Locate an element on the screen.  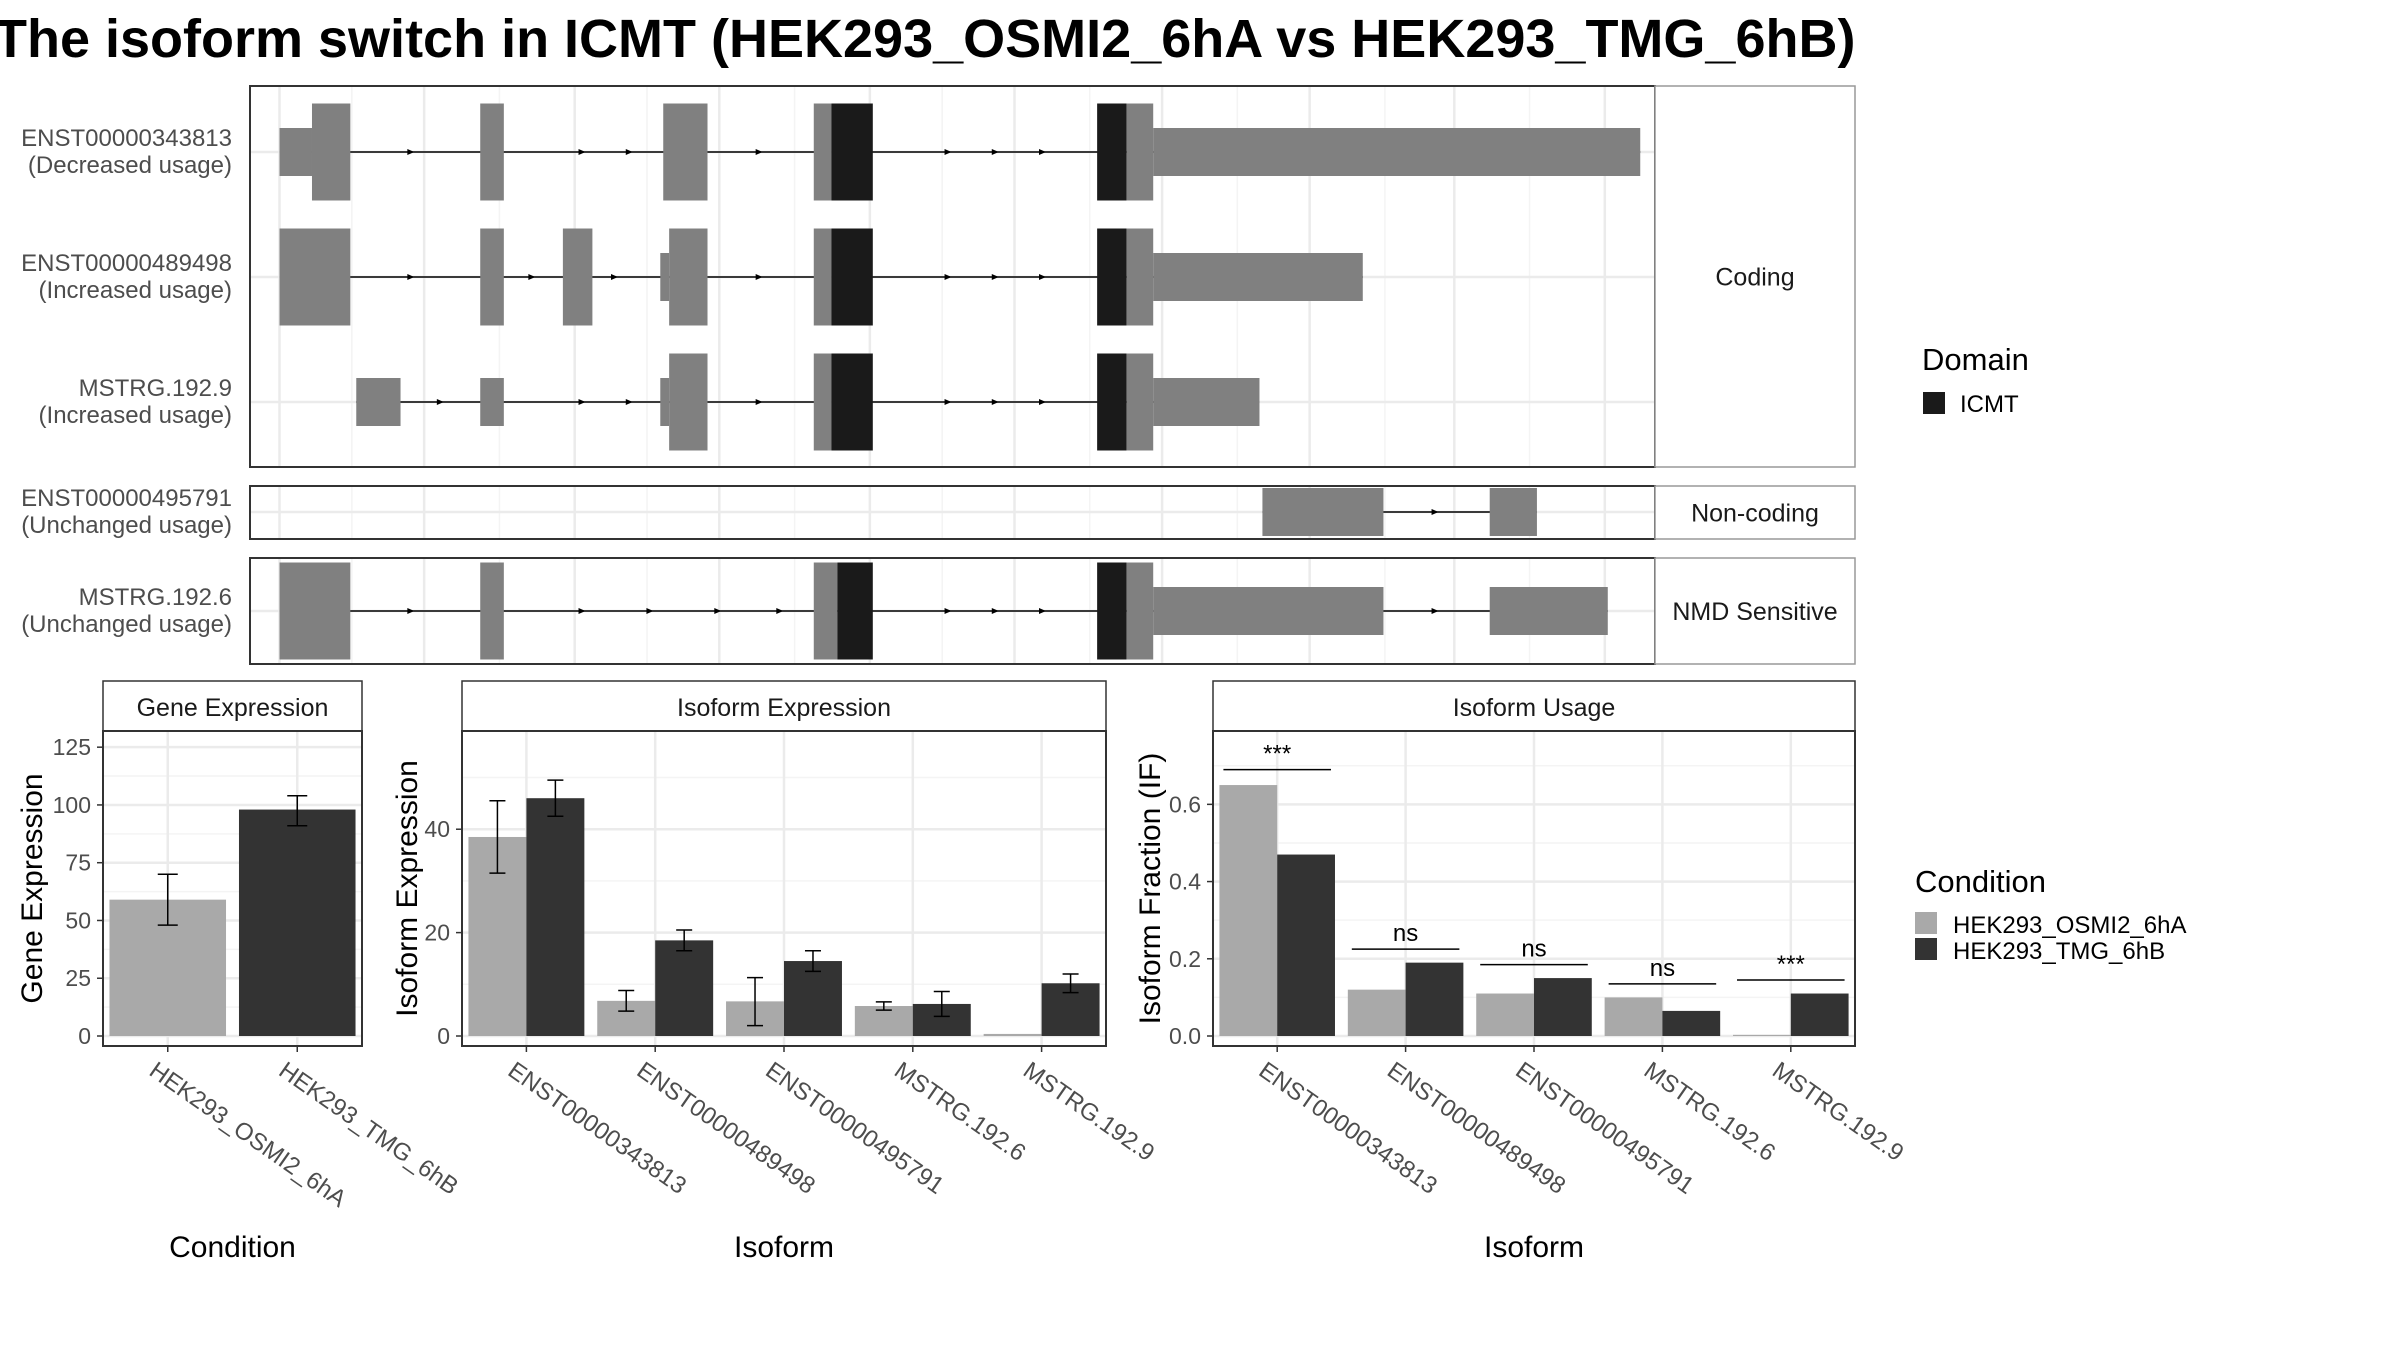
y-tick-label: 20 is located at coordinates (437, 933).